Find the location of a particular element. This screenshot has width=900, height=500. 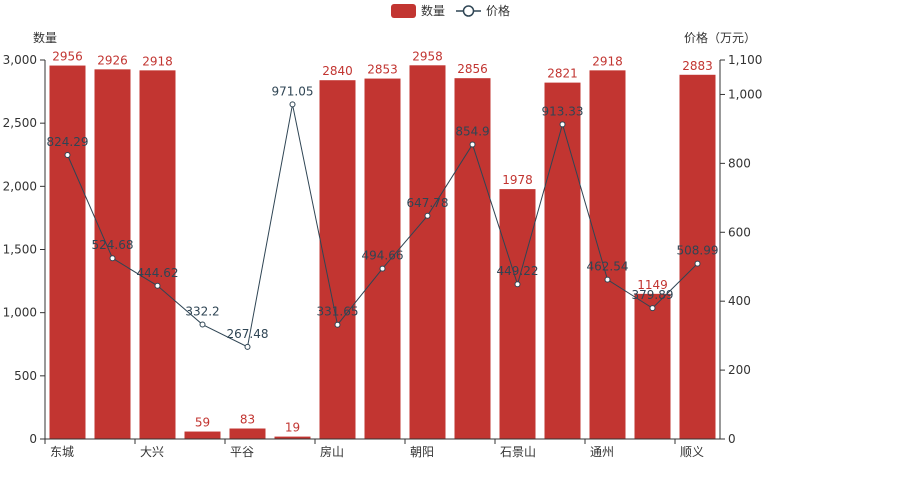

price-value-label: 854.9 is located at coordinates (472, 131).